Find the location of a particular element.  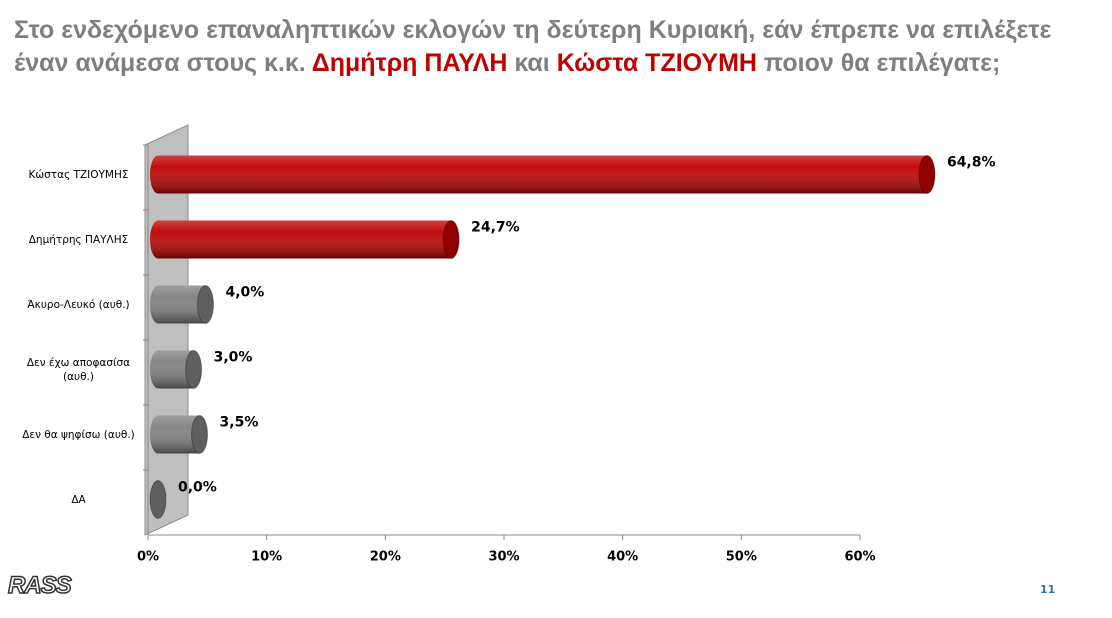

x-tick-label: 60% is located at coordinates (859, 557).